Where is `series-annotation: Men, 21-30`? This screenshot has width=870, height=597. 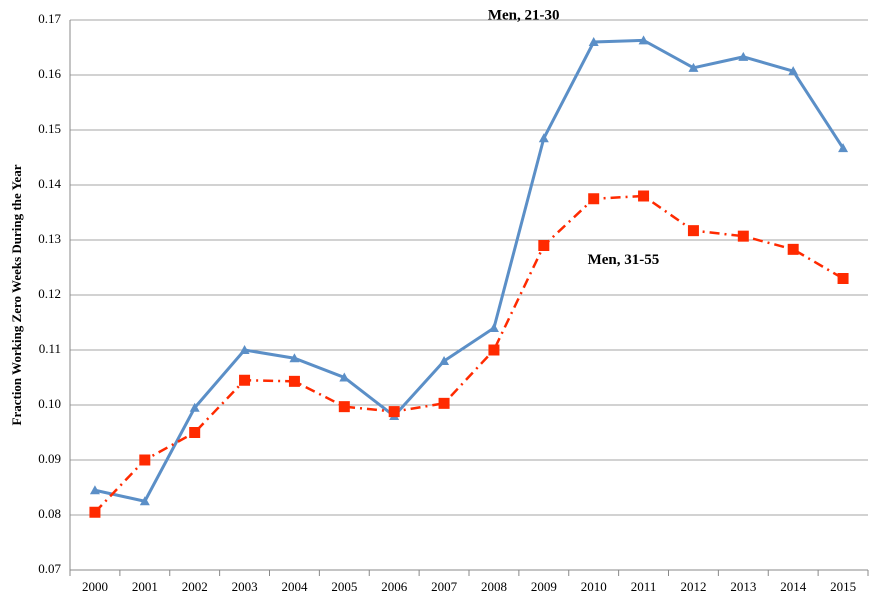 series-annotation: Men, 21-30 is located at coordinates (524, 15).